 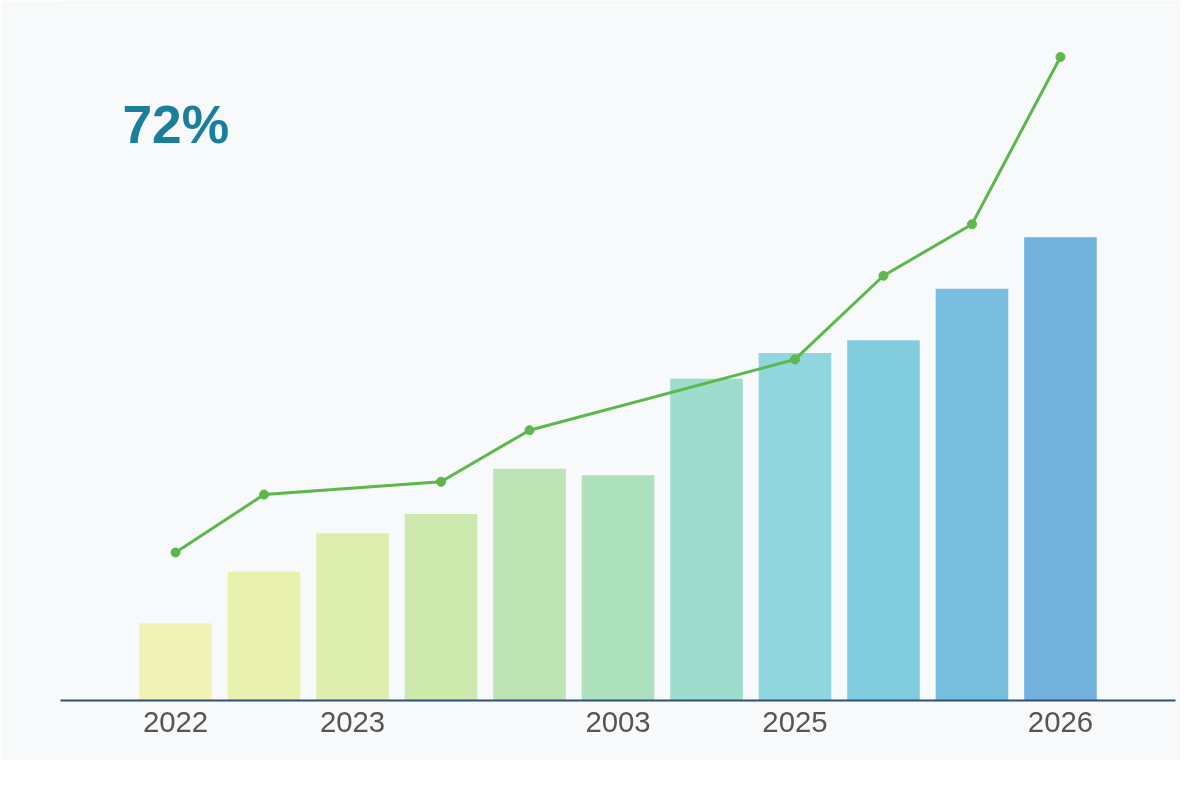 I want to click on annotation: 72%, so click(x=176, y=124).